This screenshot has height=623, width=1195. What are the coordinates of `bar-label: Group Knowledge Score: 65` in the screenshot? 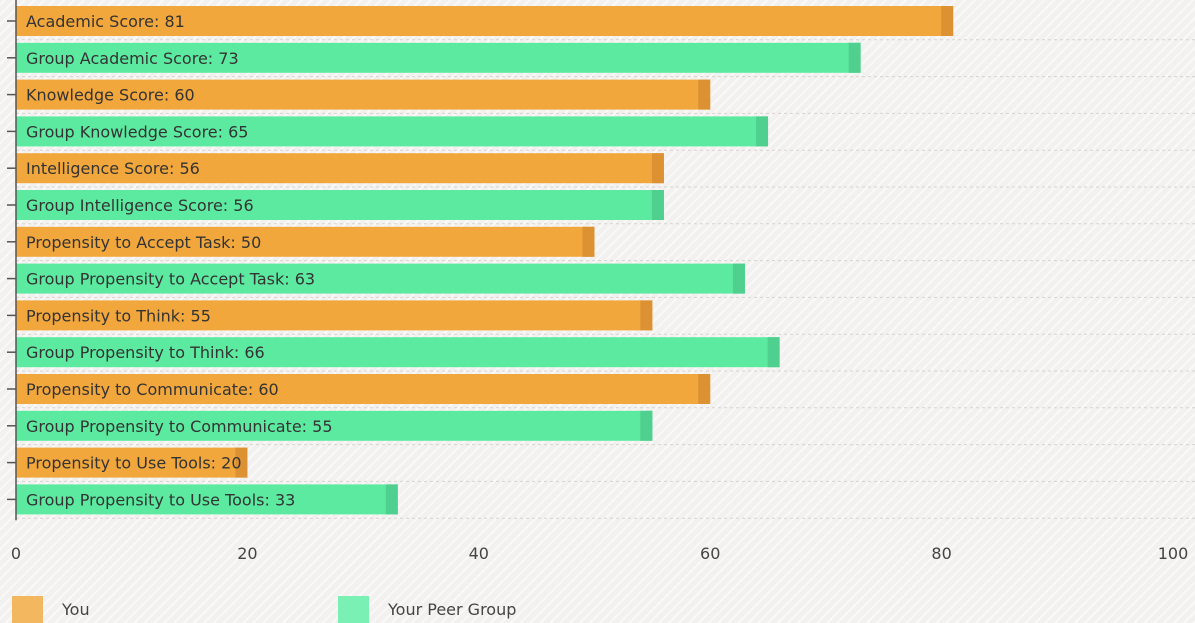 It's located at (137, 131).